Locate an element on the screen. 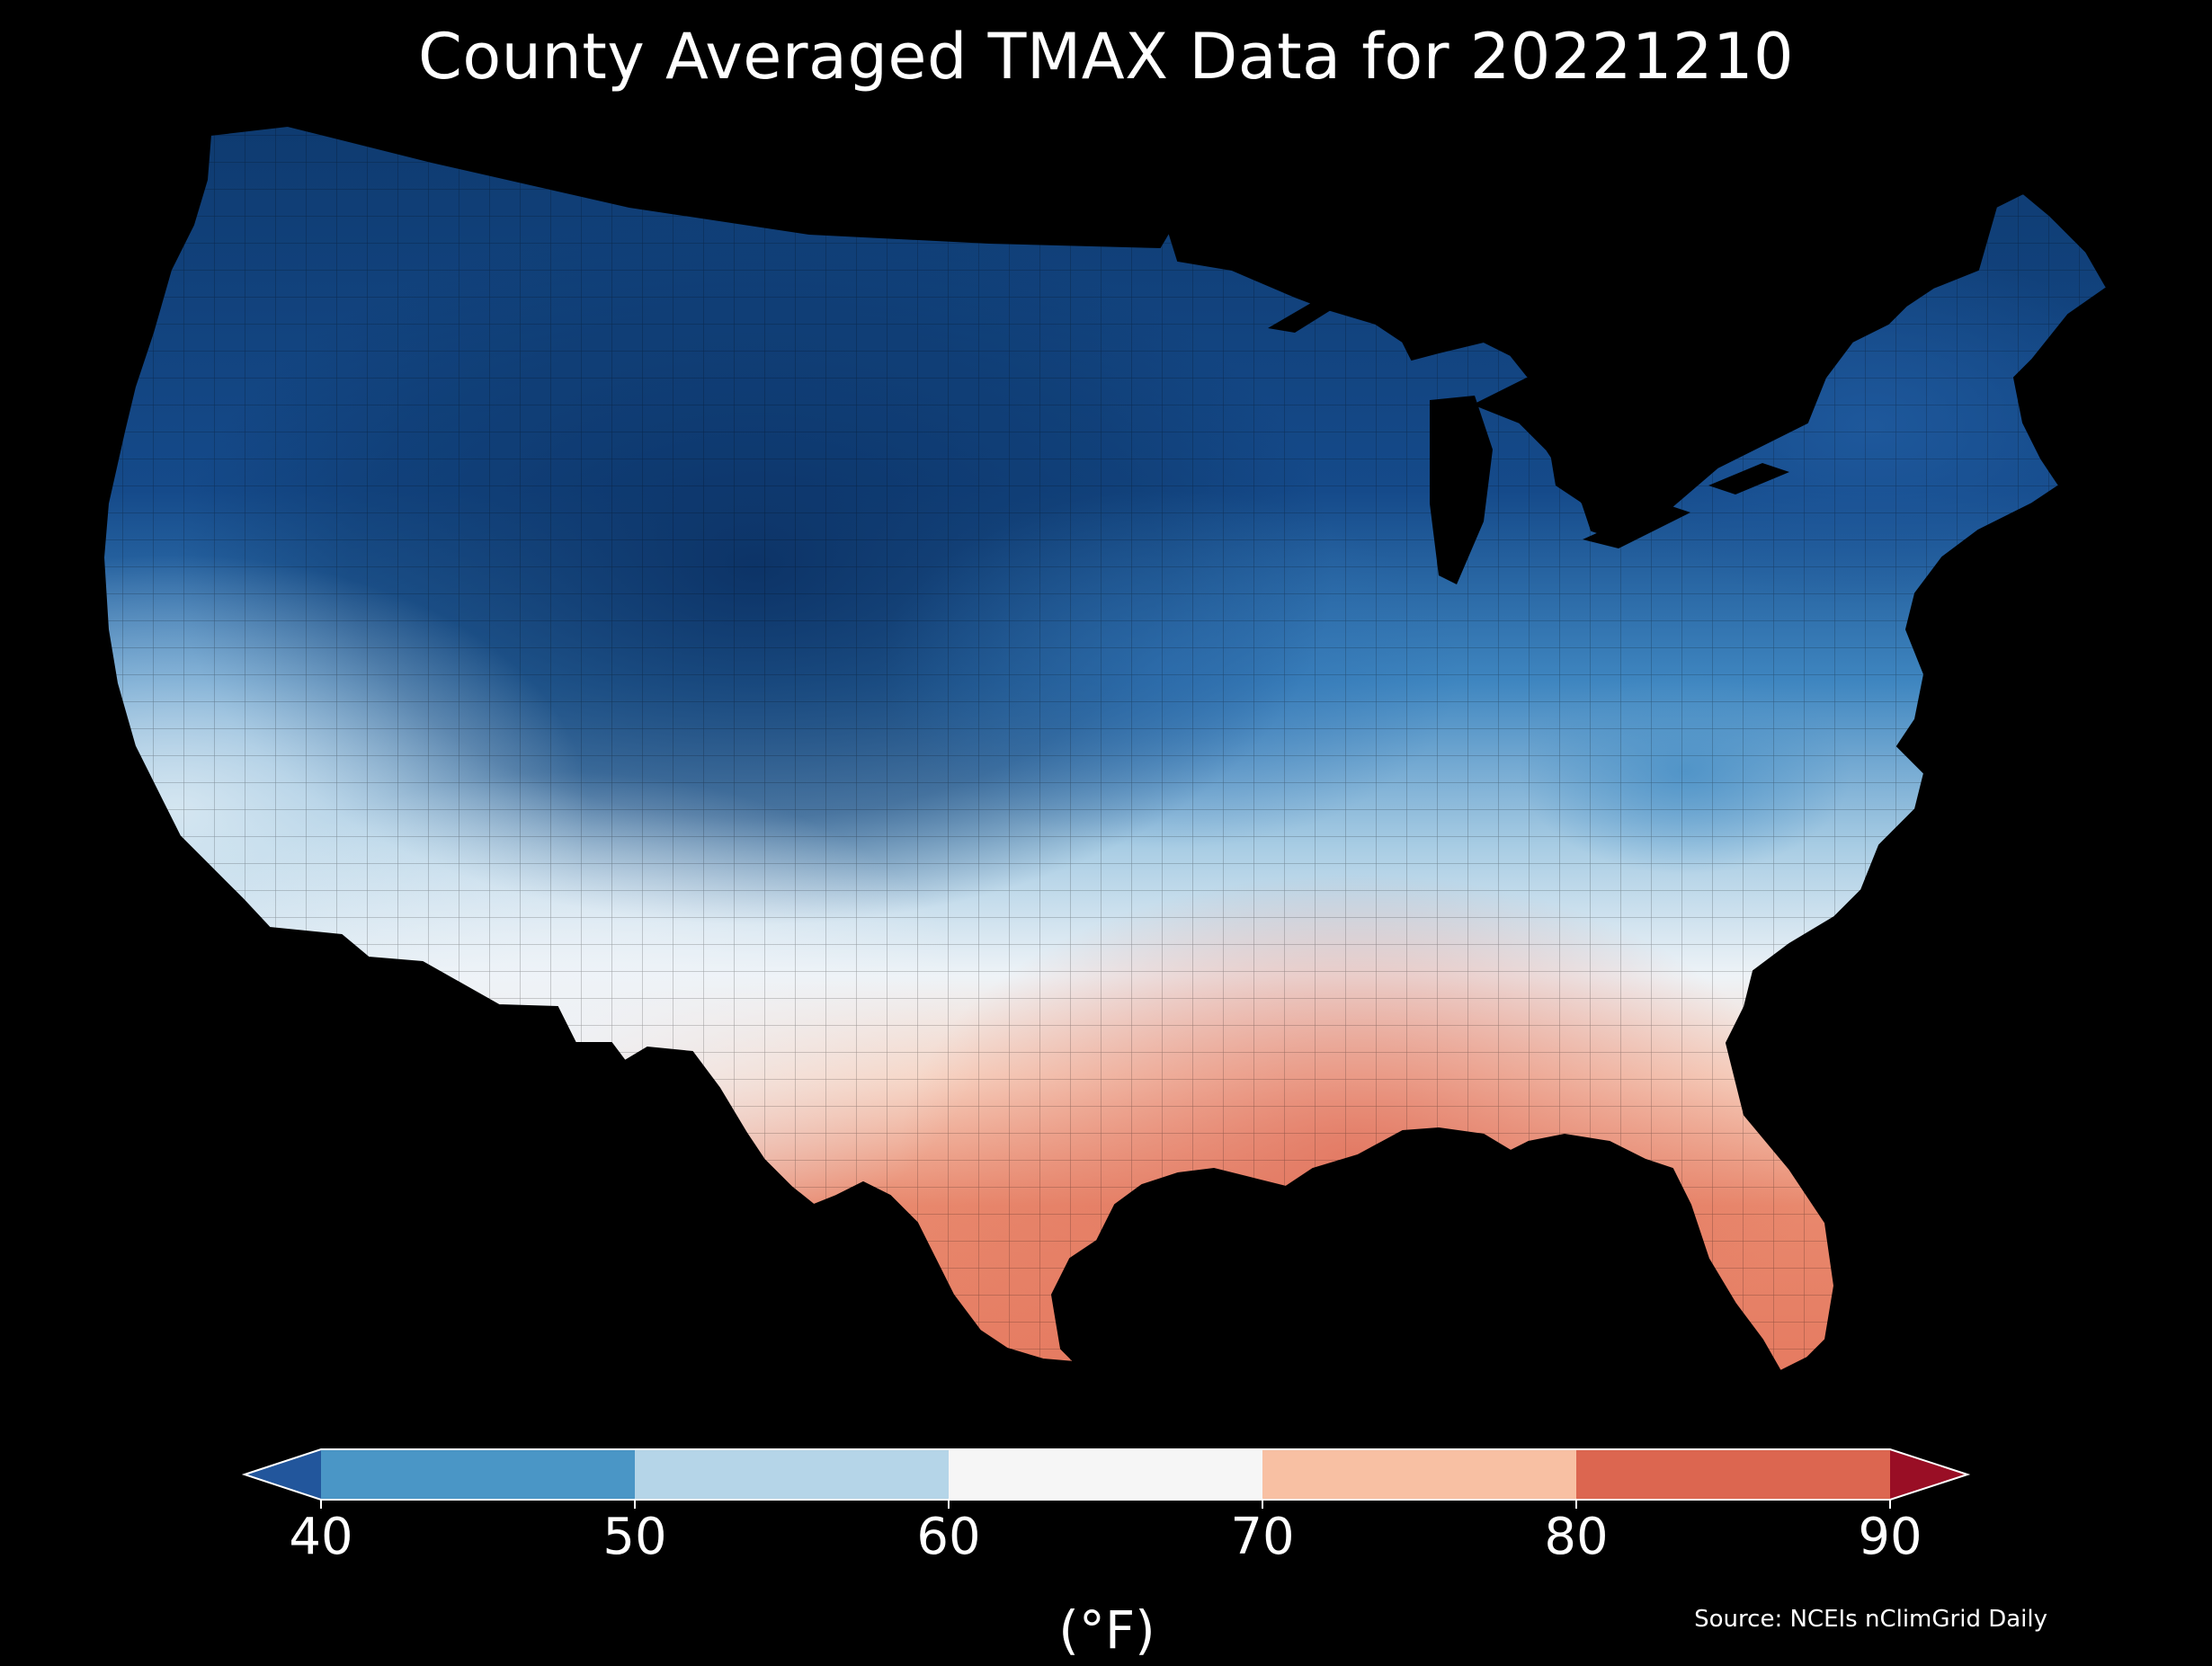 The width and height of the screenshot is (2212, 1666). colorbar-under-extension is located at coordinates (283, 1475).